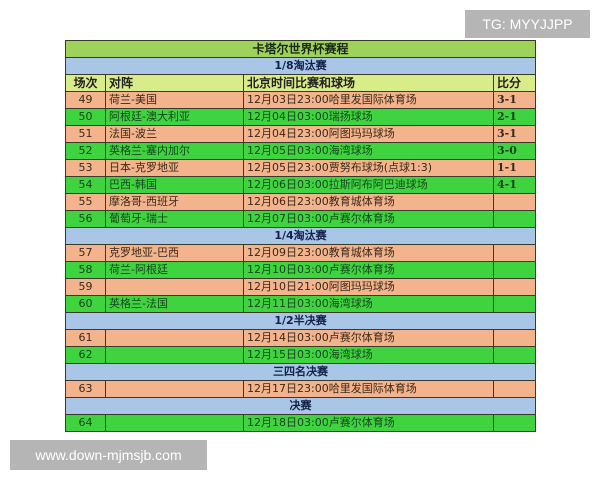  I want to click on table-row: 58 荷兰-阿根廷 12月10日03:00卢赛尔体育场, so click(301, 270).